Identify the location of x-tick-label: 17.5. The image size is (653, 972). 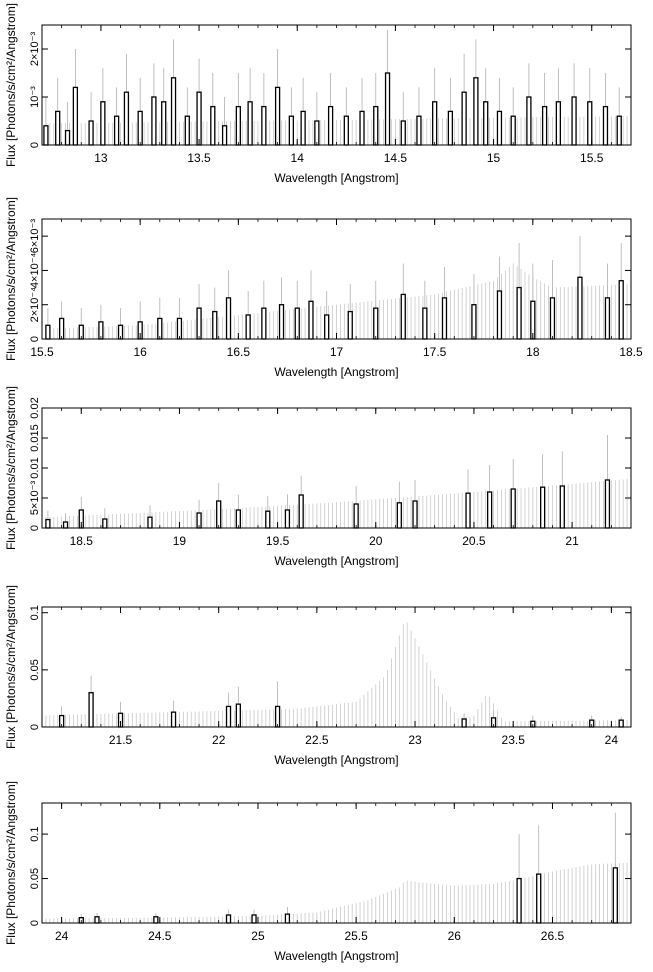
(435, 352).